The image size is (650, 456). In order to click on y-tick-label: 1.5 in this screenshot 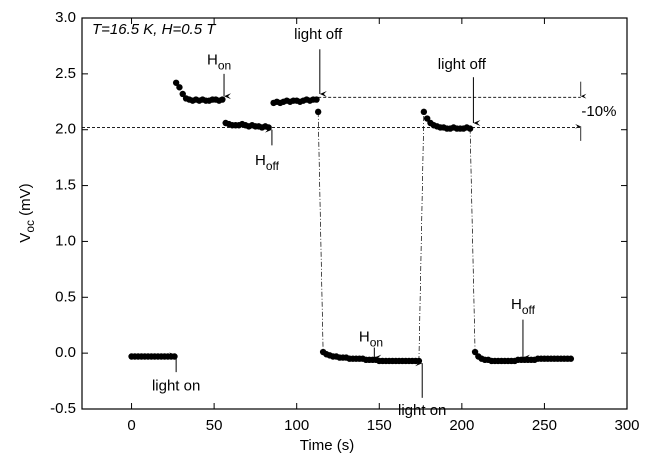, I will do `click(65, 185)`.